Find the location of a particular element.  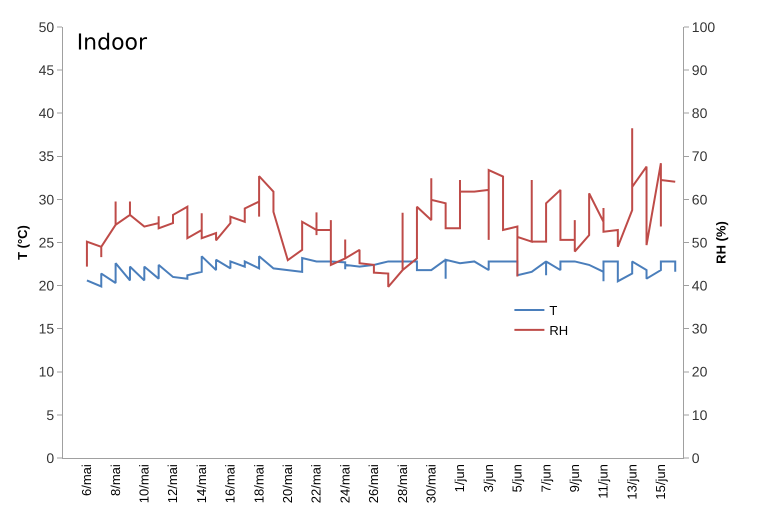

y2-tick-label: 70 is located at coordinates (700, 156).